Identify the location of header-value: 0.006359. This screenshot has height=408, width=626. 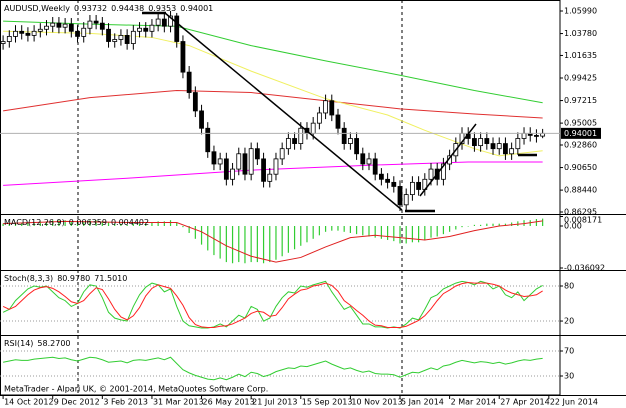
(88, 222).